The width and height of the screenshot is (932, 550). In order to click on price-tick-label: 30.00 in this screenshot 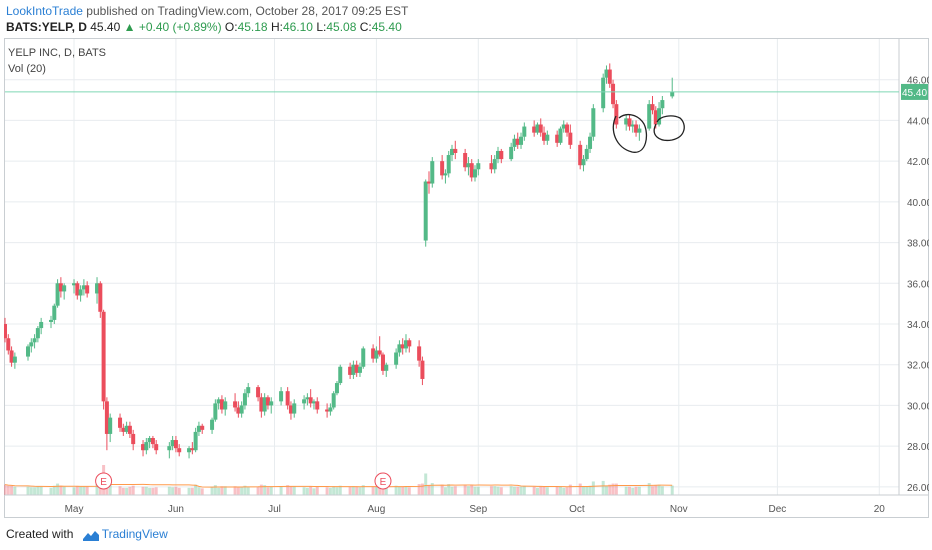, I will do `click(918, 406)`.